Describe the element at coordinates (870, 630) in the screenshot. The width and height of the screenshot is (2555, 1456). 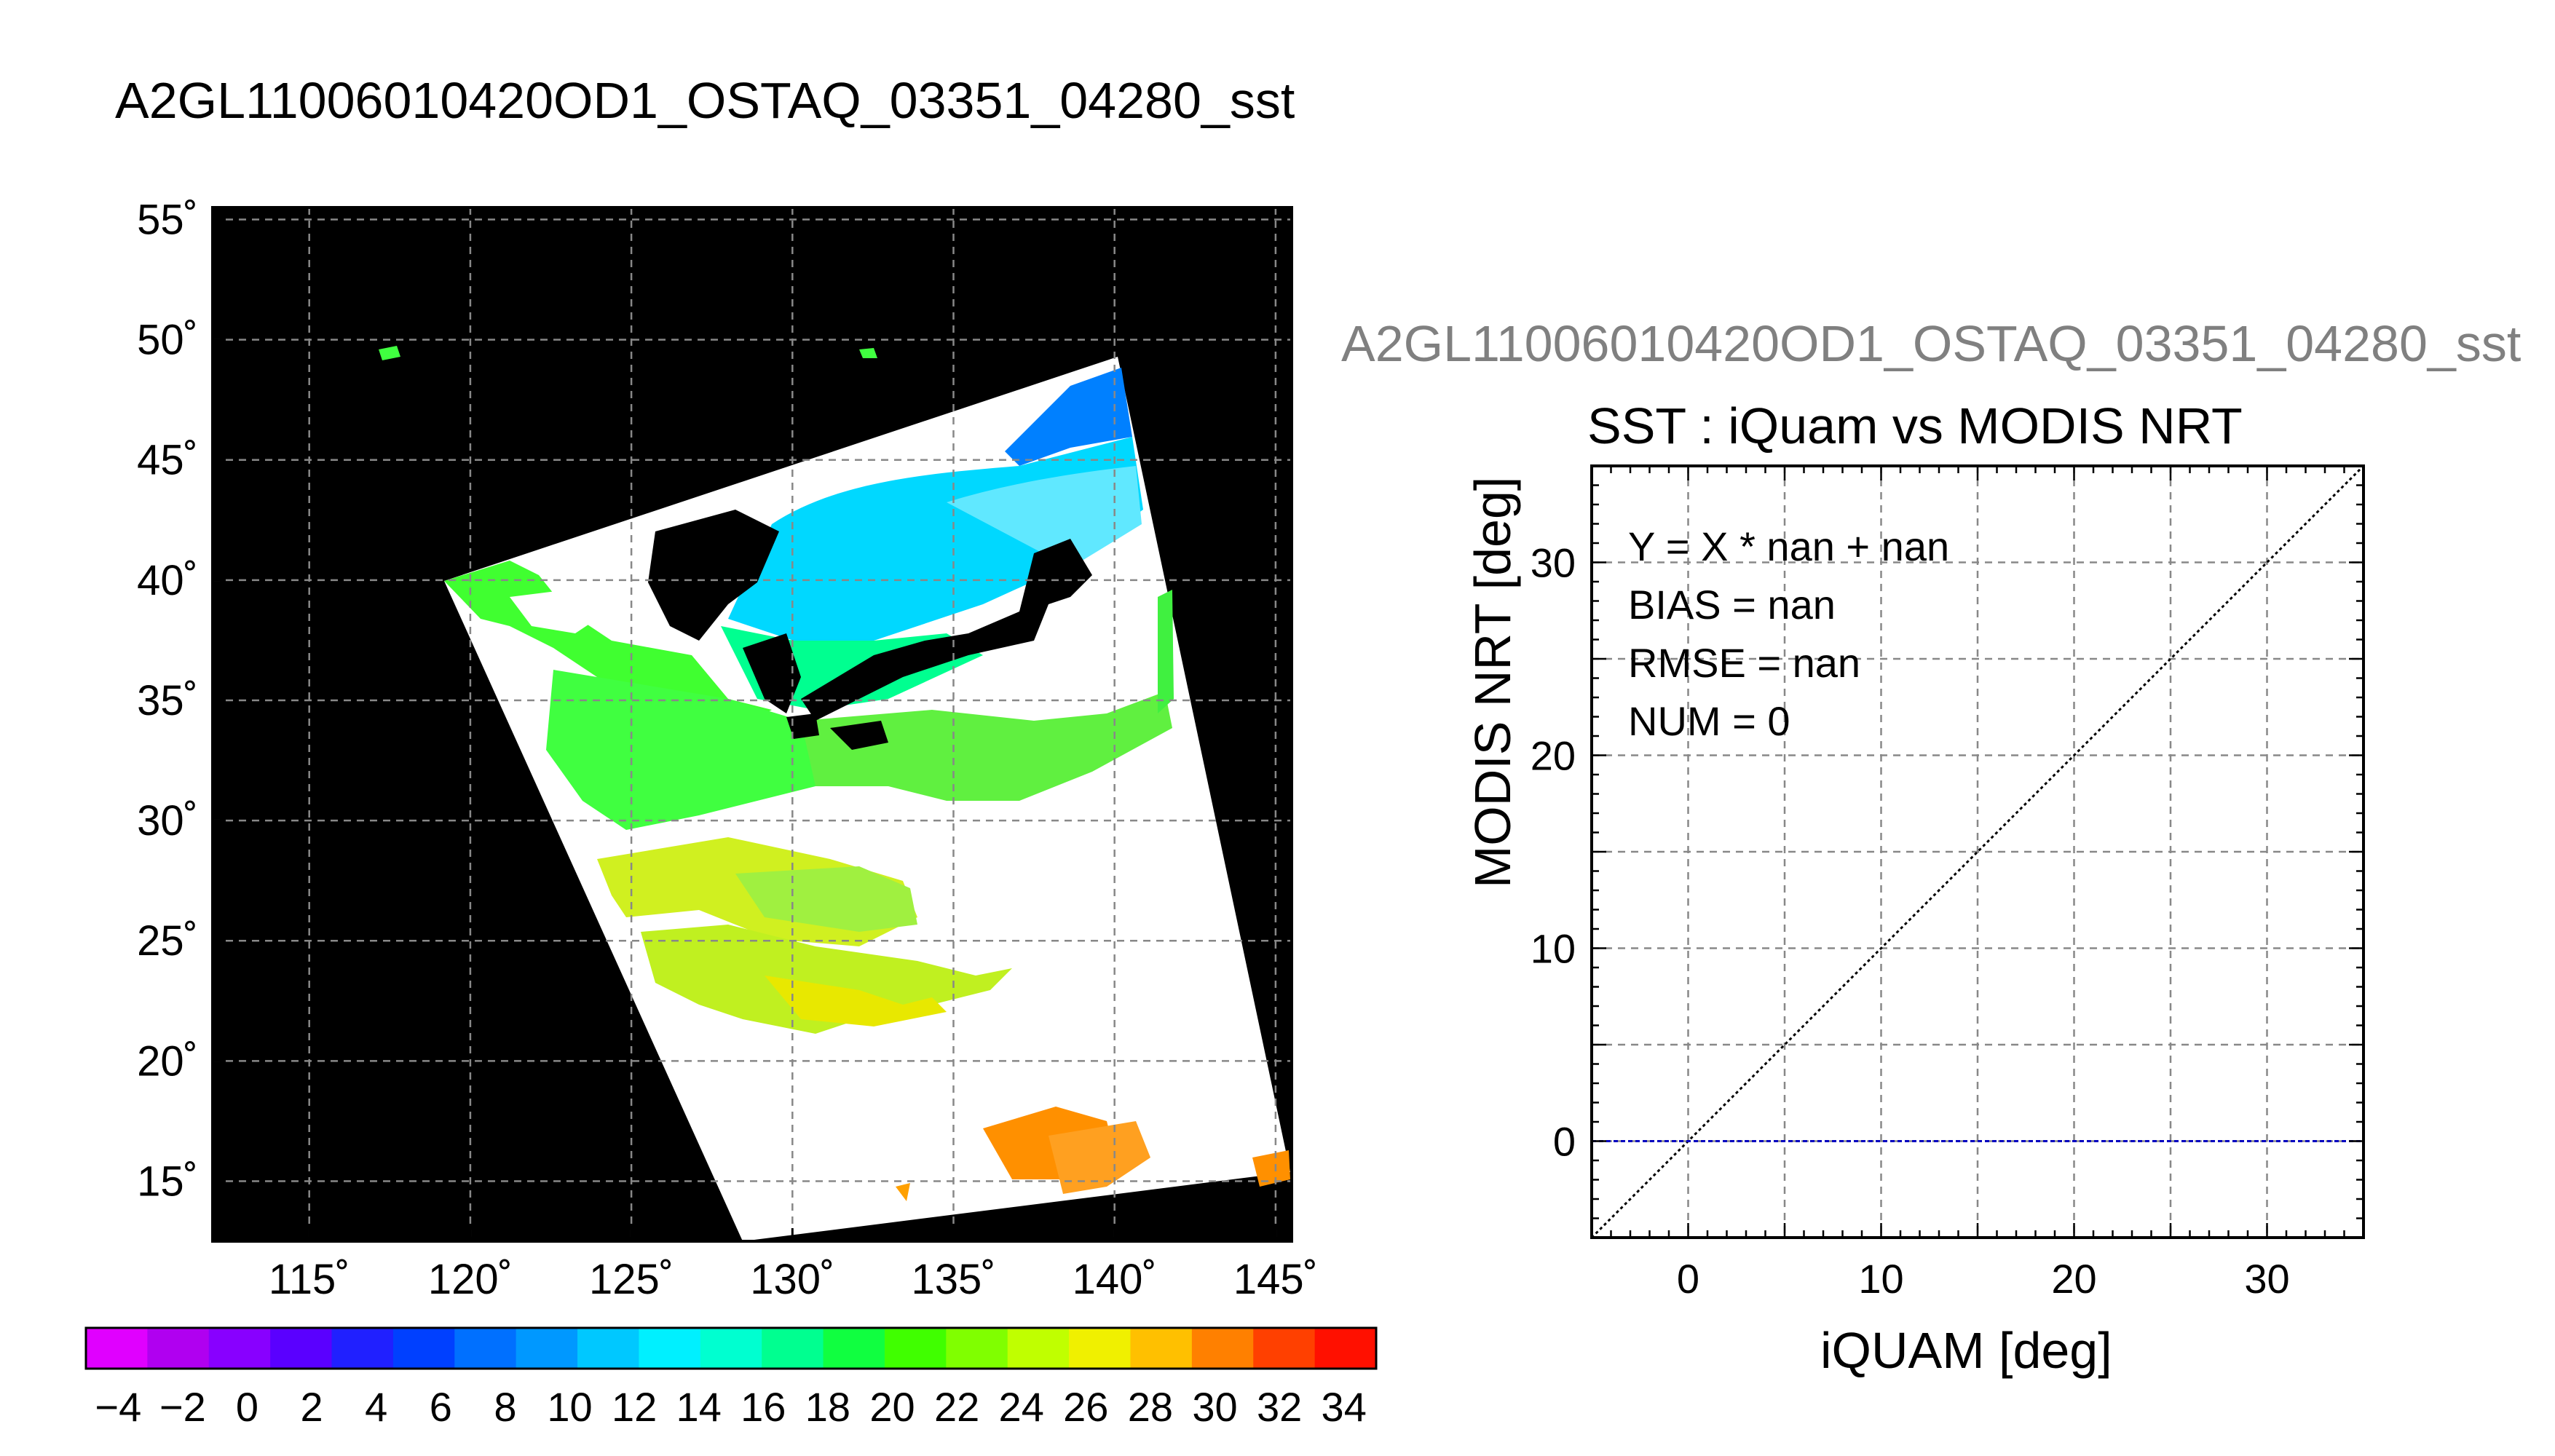
I see `land-masses` at that location.